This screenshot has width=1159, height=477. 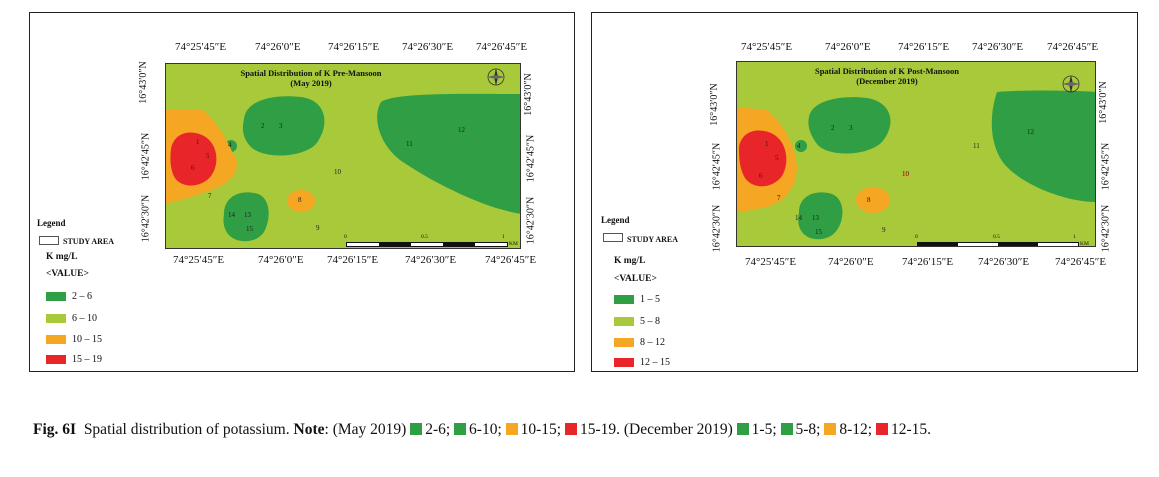 What do you see at coordinates (856, 429) in the screenshot?
I see `caption-dec-3: 8-12;` at bounding box center [856, 429].